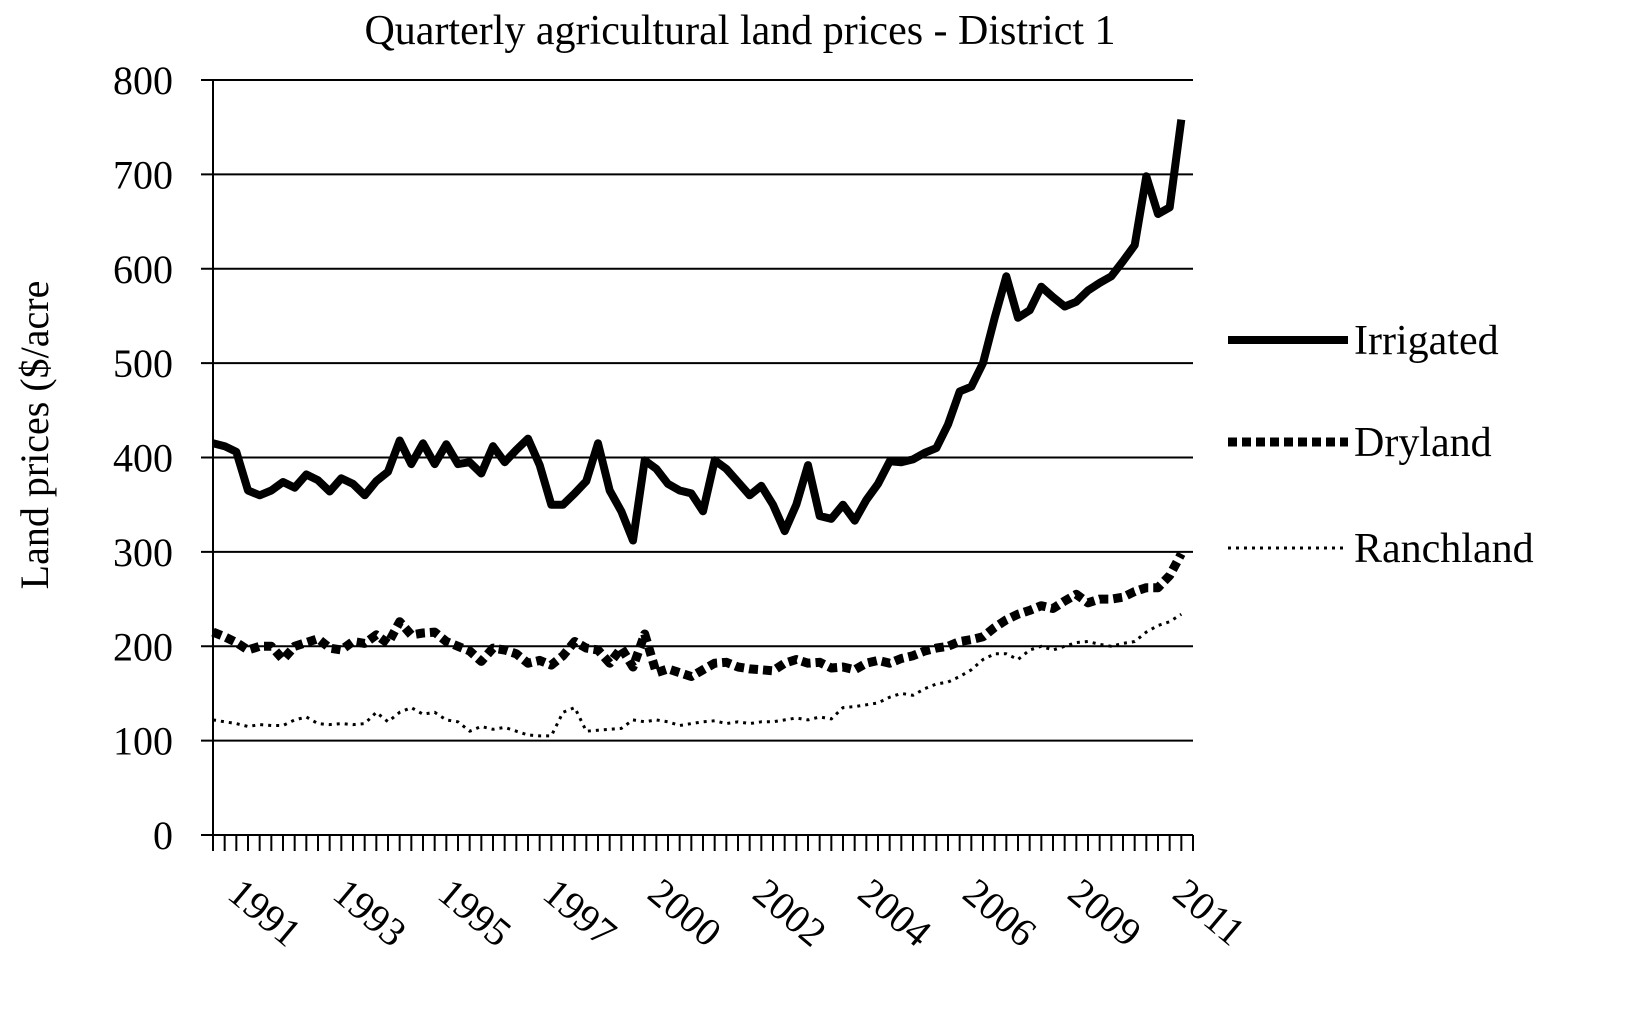  Describe the element at coordinates (895, 912) in the screenshot. I see `x-tick-label: 2004` at that location.